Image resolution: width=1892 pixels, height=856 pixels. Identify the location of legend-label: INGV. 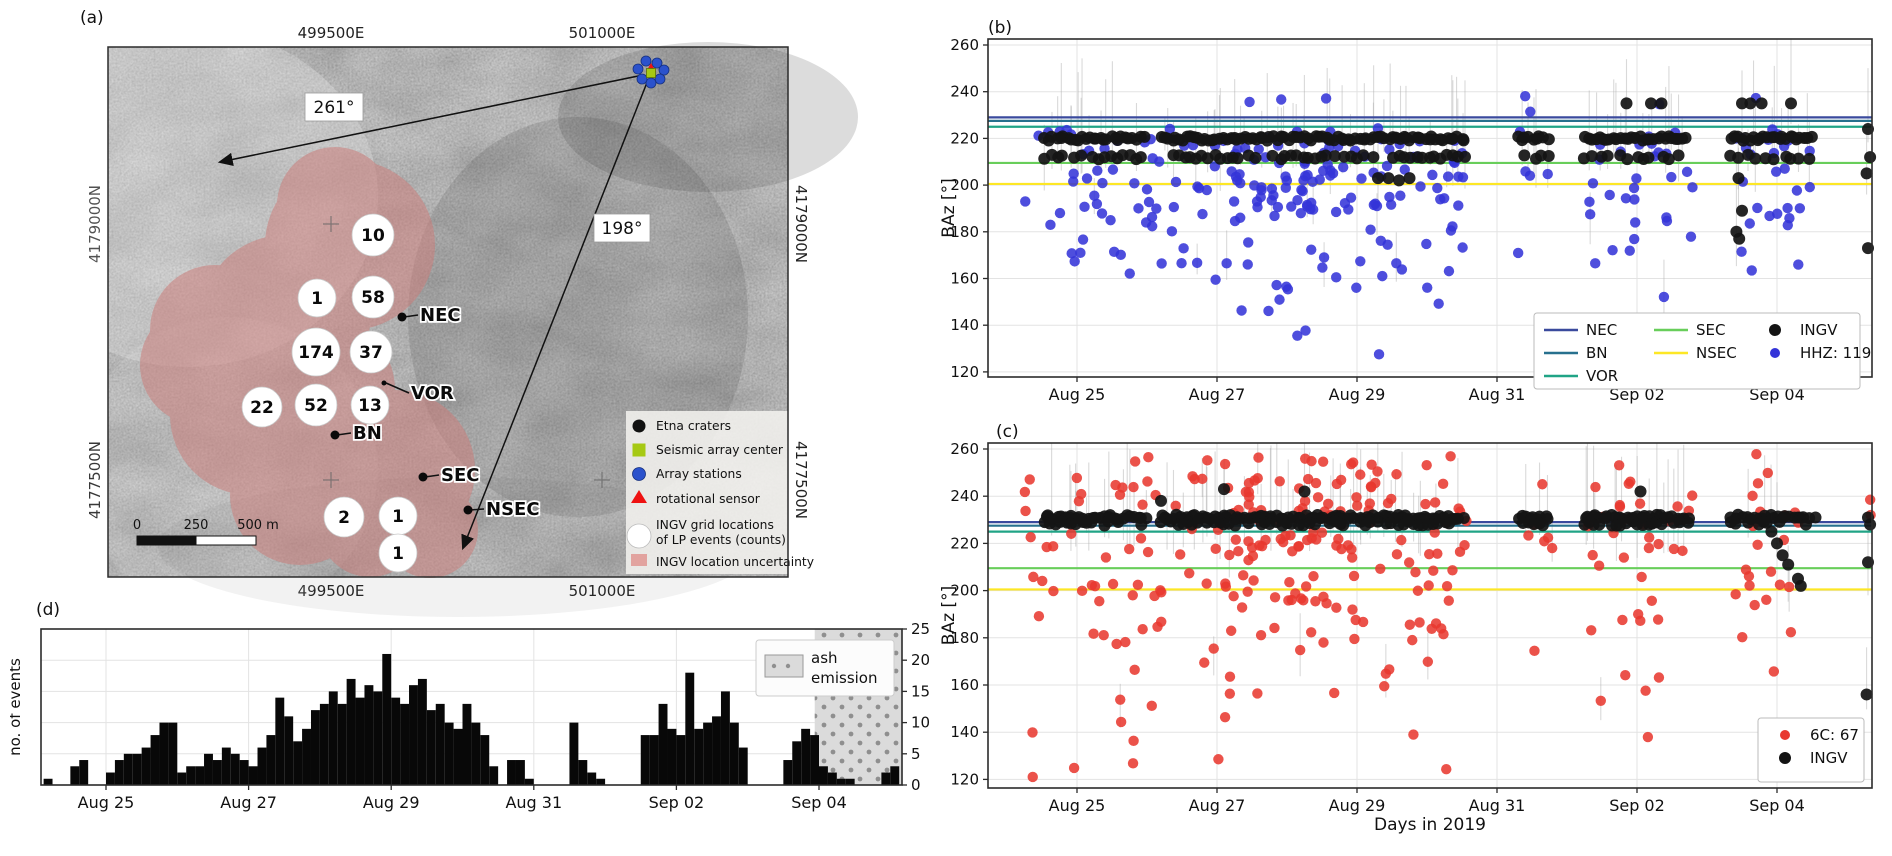
(1819, 330).